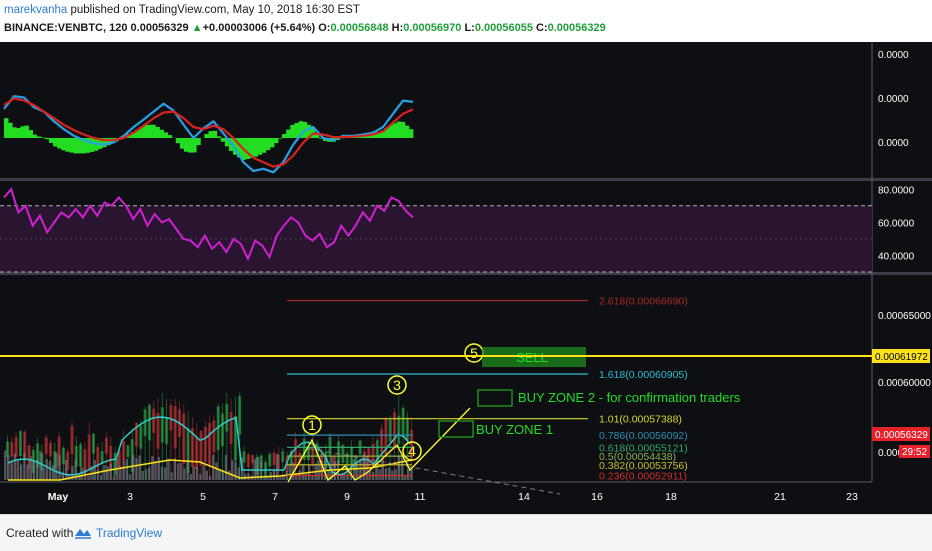 This screenshot has height=551, width=932. I want to click on tradingview-link: TradingView, so click(129, 533).